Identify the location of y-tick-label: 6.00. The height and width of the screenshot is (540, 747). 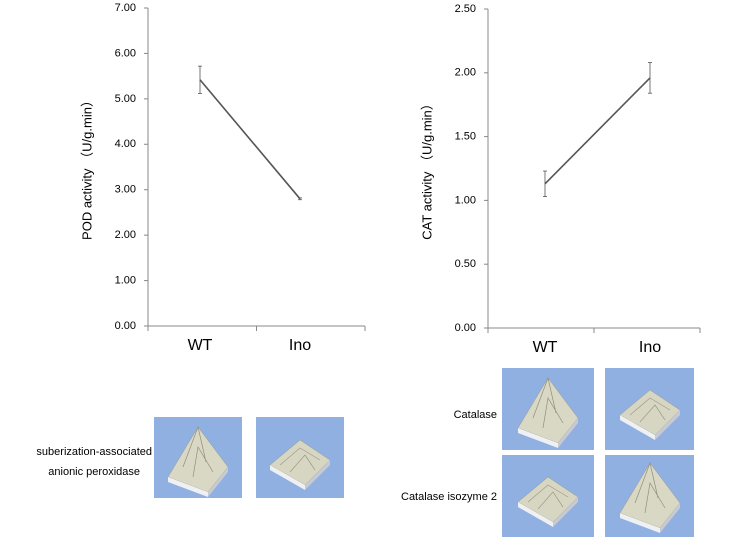
(125, 53).